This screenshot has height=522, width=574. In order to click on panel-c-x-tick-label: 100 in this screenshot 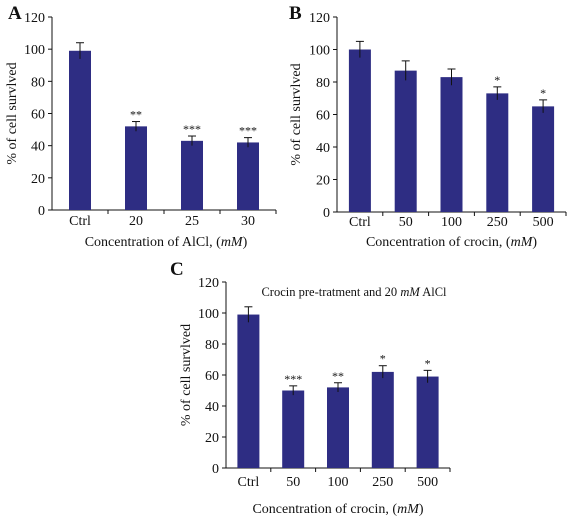, I will do `click(338, 482)`.